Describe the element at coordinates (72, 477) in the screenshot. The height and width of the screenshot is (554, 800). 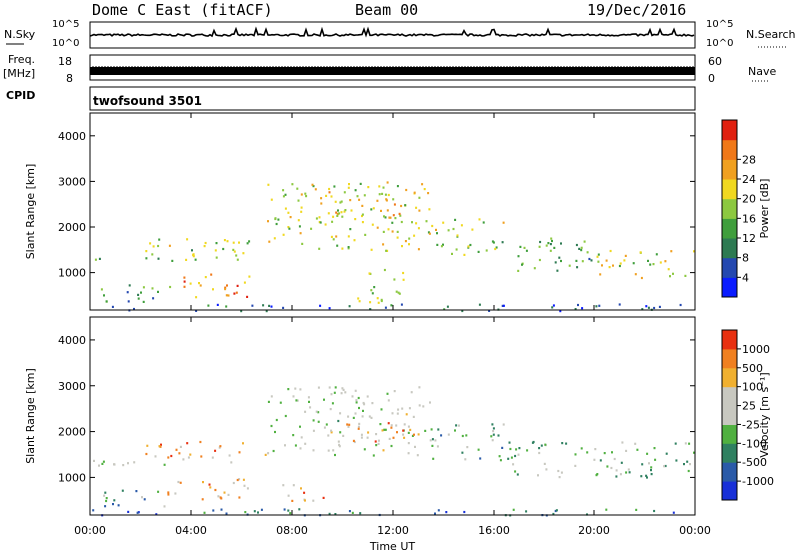
I see `y-tick-label: 1000` at that location.